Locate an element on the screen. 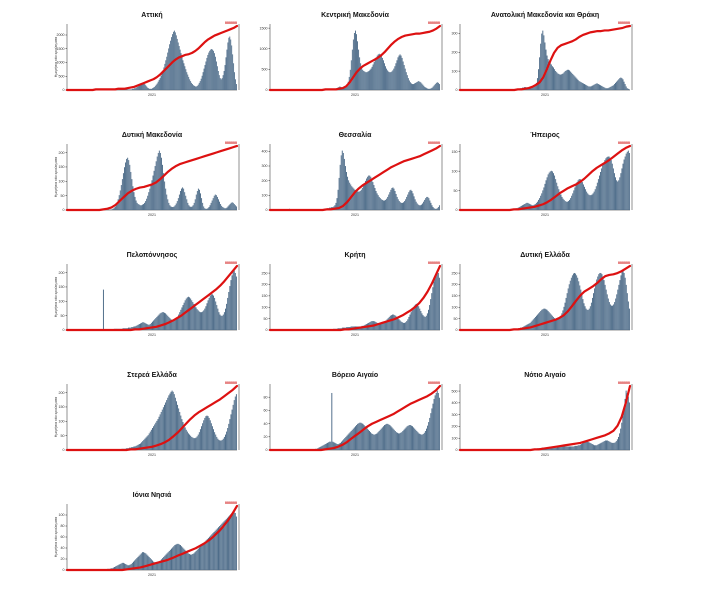  y-tick-label: 100 is located at coordinates (62, 302).